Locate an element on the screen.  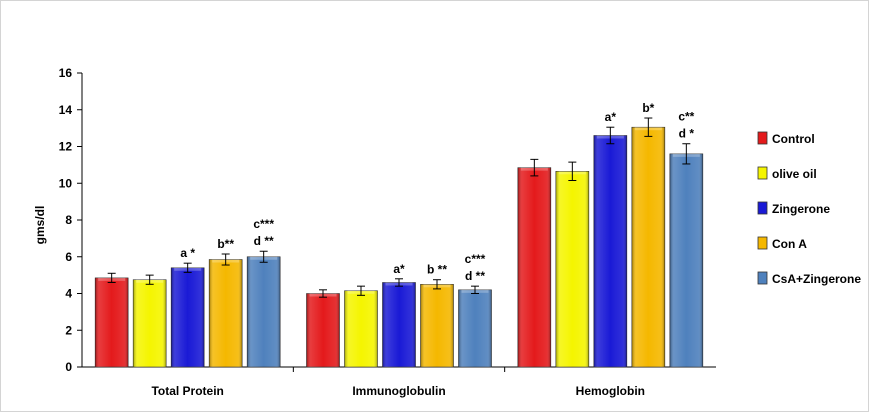
x-category-label: Hemoglobin is located at coordinates (610, 391).